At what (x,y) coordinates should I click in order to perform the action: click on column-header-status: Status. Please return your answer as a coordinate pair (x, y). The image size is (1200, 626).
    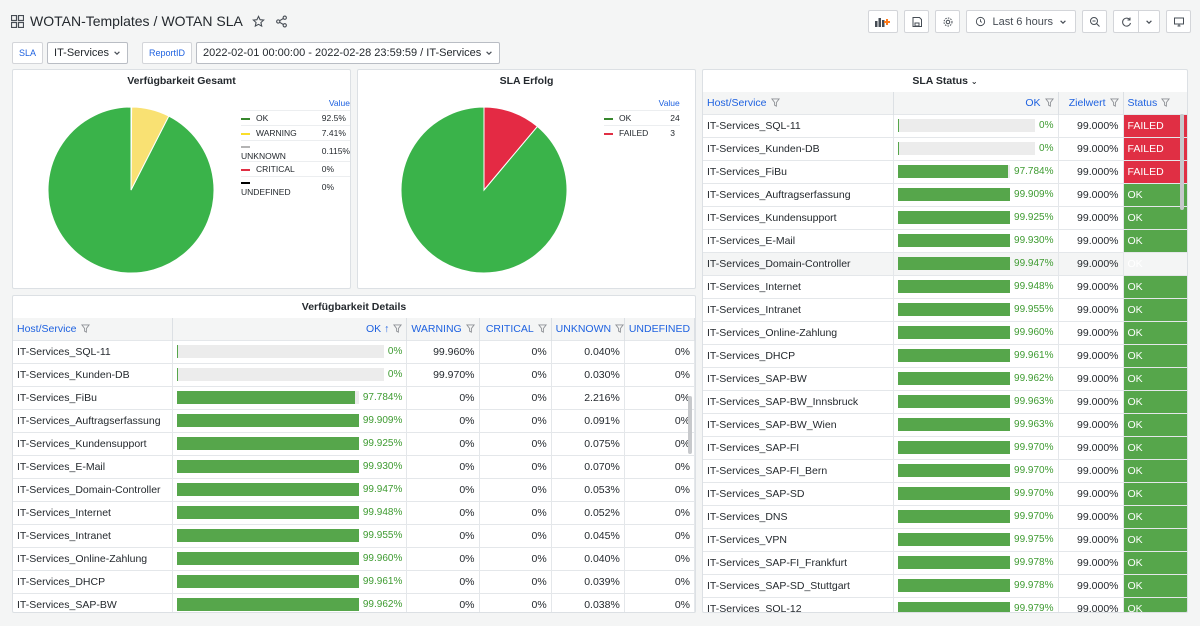
    Looking at the image, I should click on (1155, 103).